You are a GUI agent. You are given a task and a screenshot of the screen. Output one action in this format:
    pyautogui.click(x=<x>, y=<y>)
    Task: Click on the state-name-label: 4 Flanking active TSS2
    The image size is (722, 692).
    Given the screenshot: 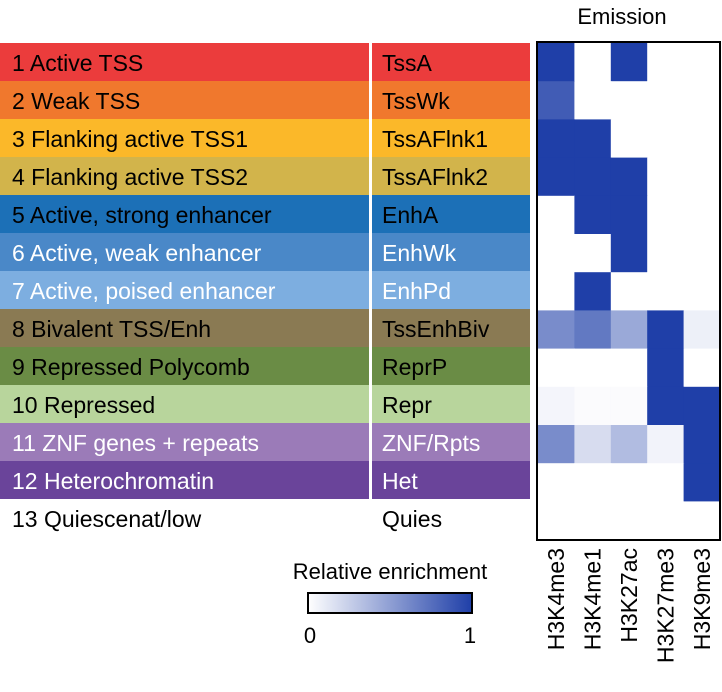 What is the action you would take?
    pyautogui.click(x=130, y=177)
    